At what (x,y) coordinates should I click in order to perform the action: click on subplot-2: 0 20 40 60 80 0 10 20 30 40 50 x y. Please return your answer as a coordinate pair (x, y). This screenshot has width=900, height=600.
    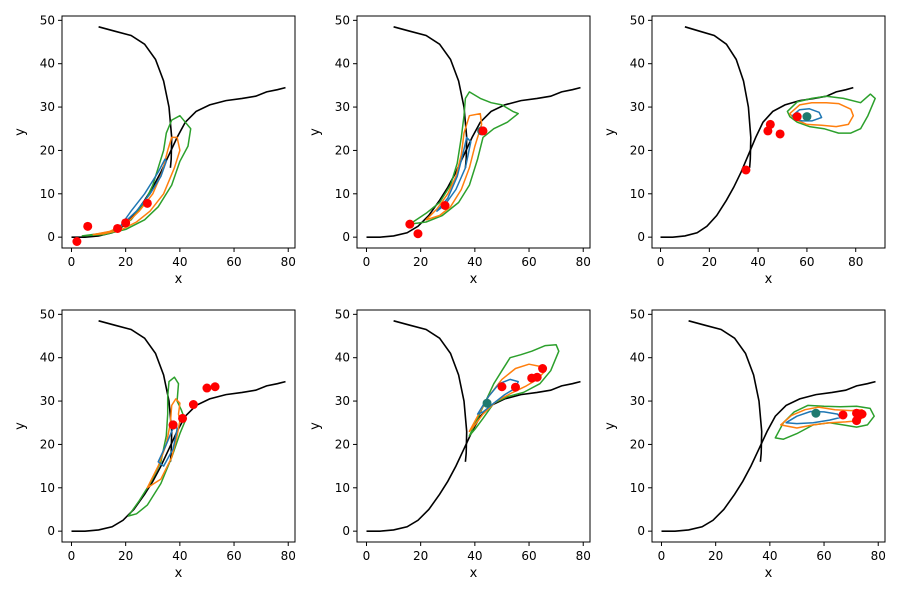
    Looking at the image, I should click on (449, 150).